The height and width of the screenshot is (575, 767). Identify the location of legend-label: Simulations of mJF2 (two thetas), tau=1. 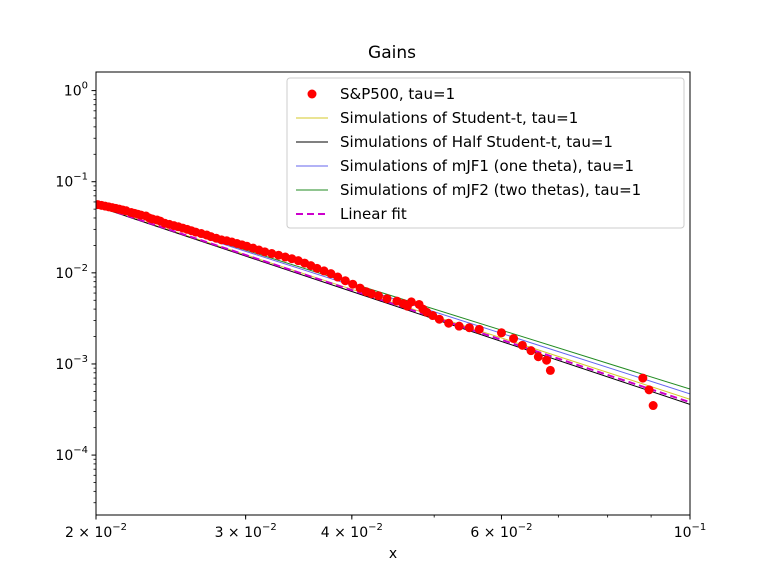
(490, 190).